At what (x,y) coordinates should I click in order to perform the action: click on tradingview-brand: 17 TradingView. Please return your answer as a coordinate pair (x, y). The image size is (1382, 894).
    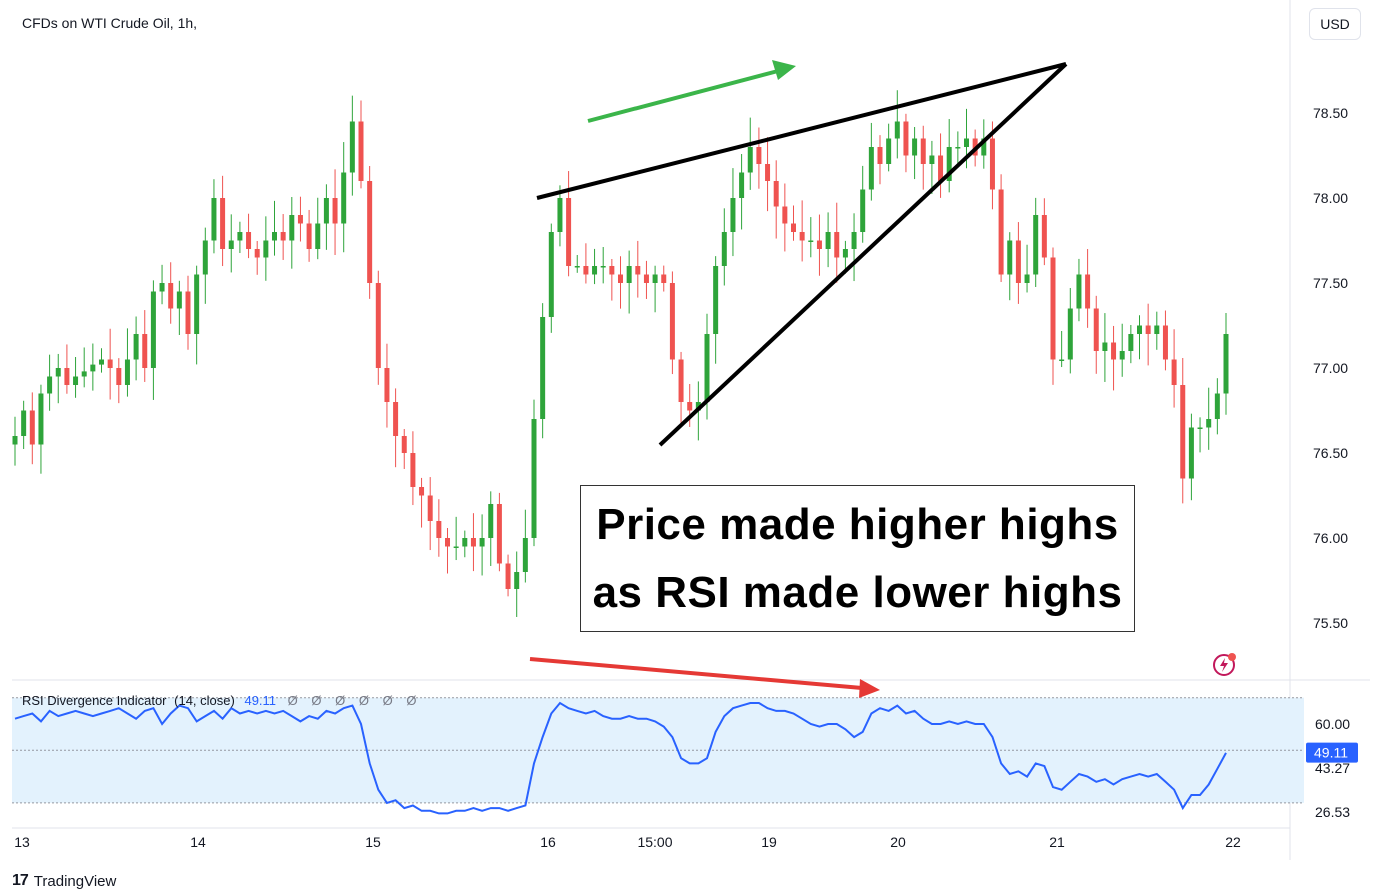
    Looking at the image, I should click on (64, 881).